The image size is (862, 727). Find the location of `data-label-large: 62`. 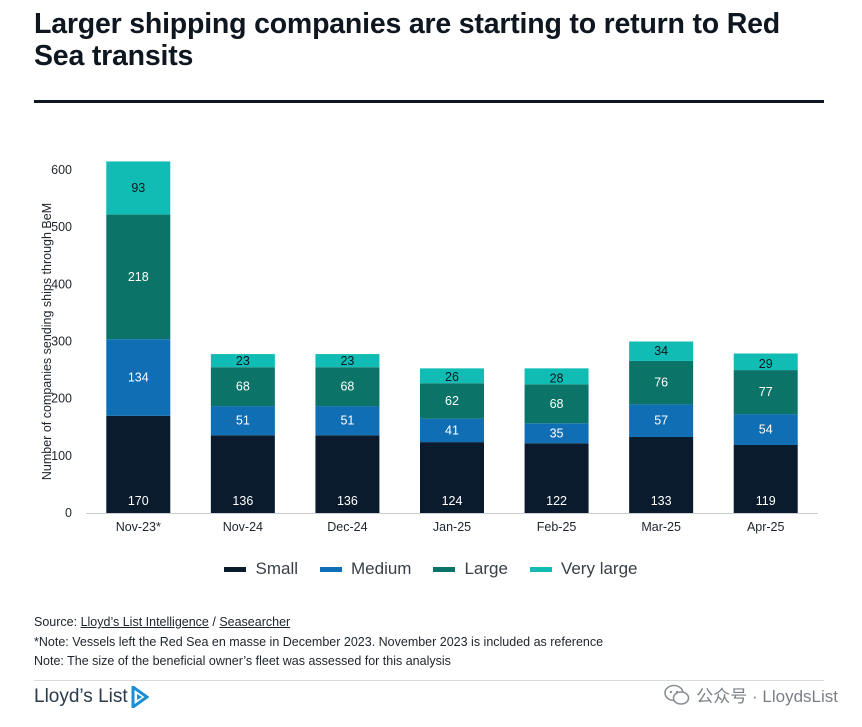

data-label-large: 62 is located at coordinates (452, 401).